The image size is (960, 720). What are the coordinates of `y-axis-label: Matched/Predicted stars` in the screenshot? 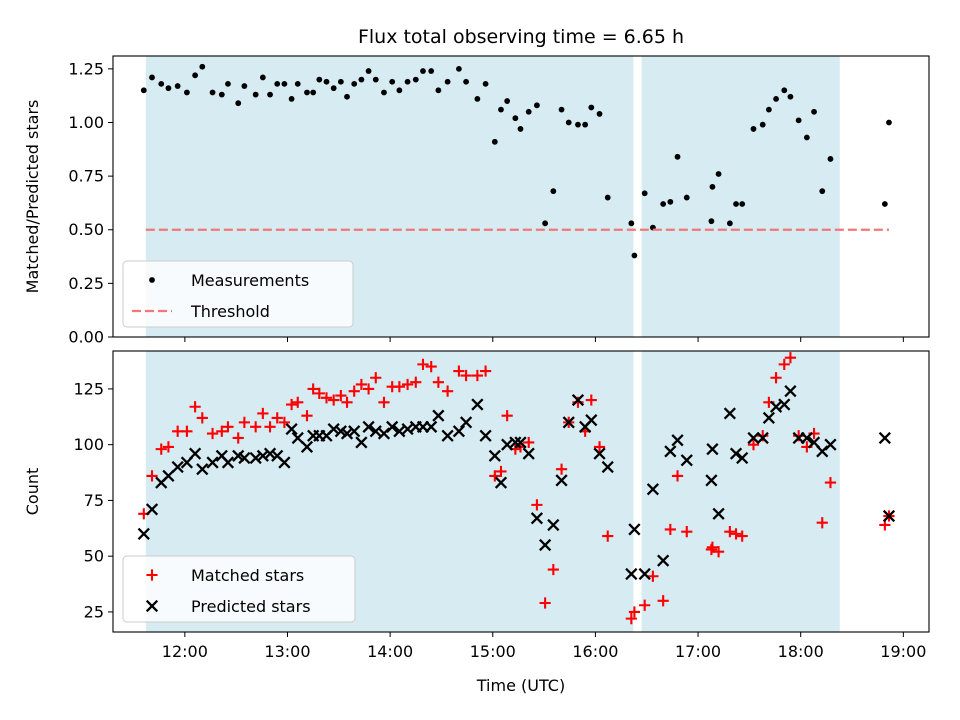 It's located at (32, 197).